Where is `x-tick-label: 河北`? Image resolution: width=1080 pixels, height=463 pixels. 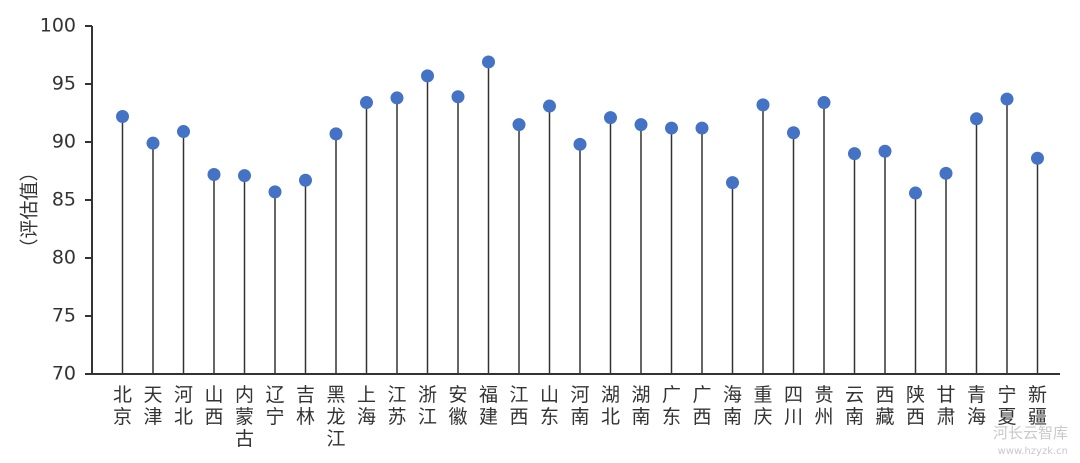 x-tick-label: 河北 is located at coordinates (183, 406).